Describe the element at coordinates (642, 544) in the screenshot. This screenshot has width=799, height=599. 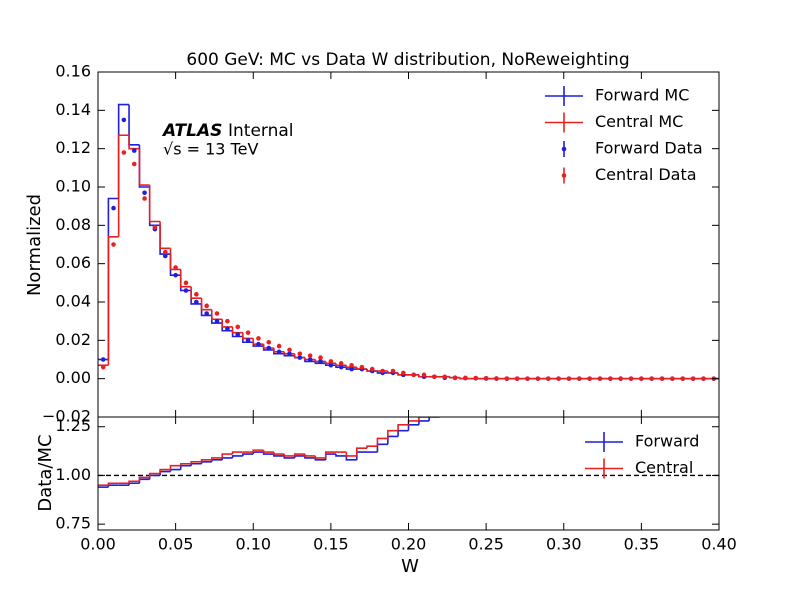
I see `x-tick-label: 0.35` at that location.